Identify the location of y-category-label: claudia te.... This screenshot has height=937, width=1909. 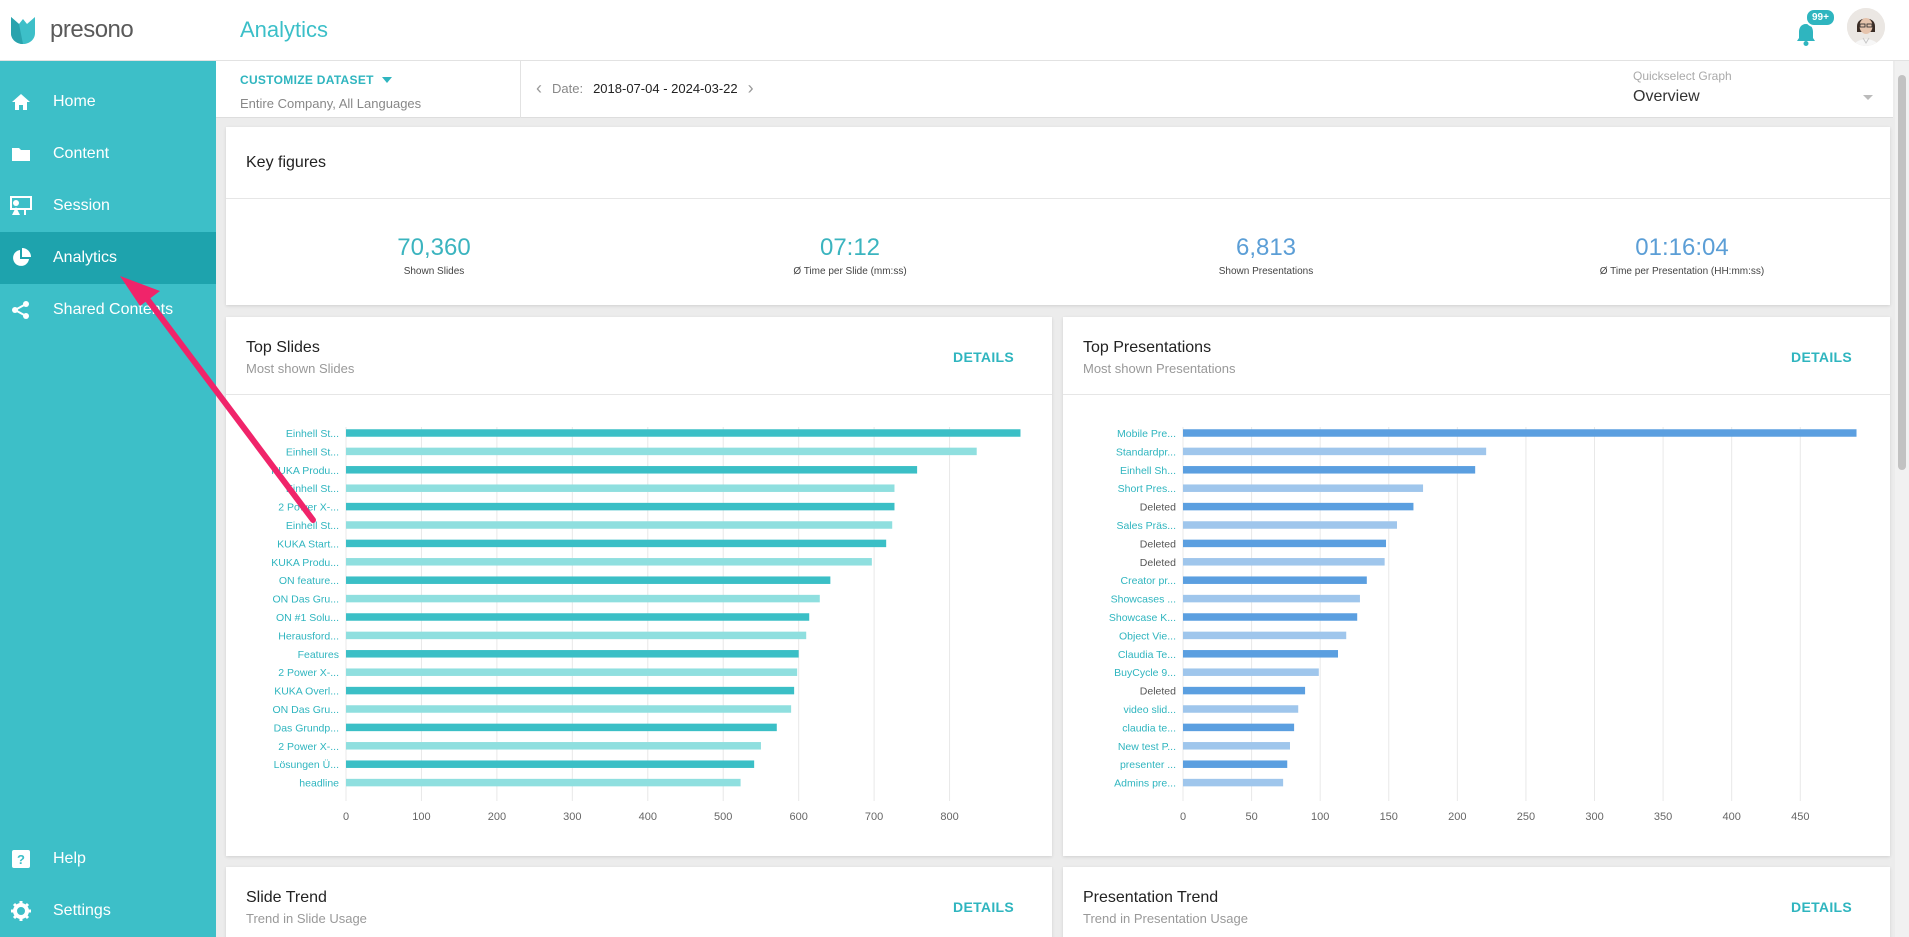
(1149, 728).